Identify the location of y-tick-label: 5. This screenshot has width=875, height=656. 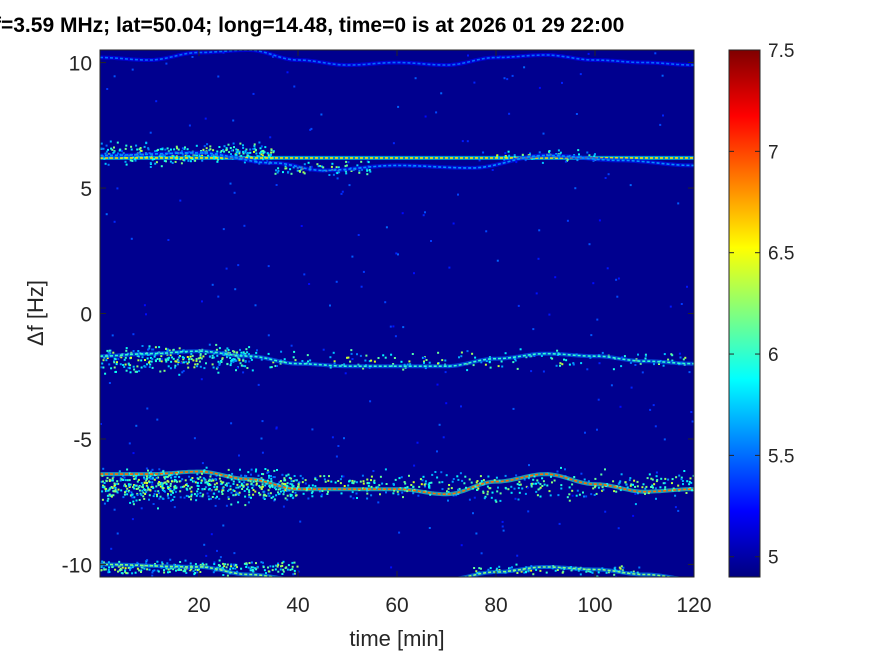
(86, 189).